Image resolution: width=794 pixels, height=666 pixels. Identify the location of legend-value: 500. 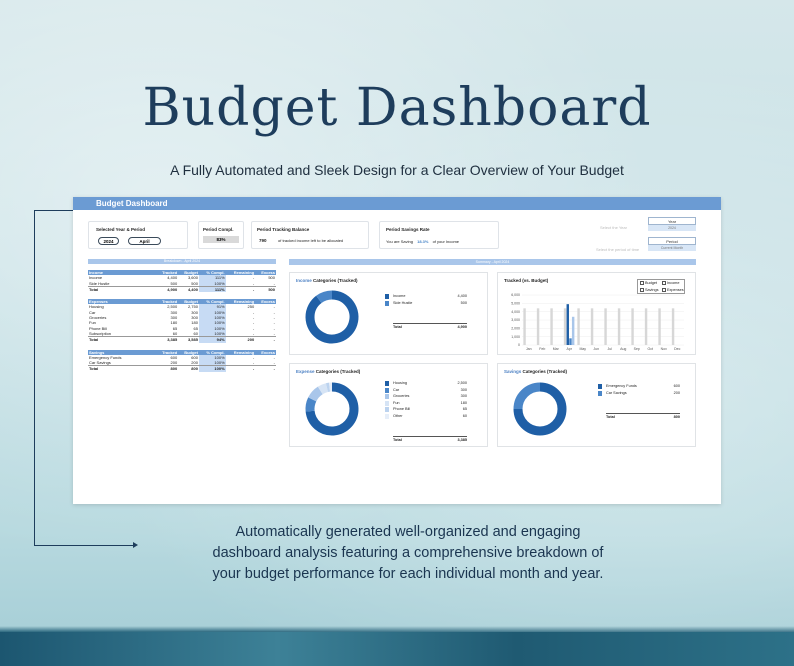
(463, 302).